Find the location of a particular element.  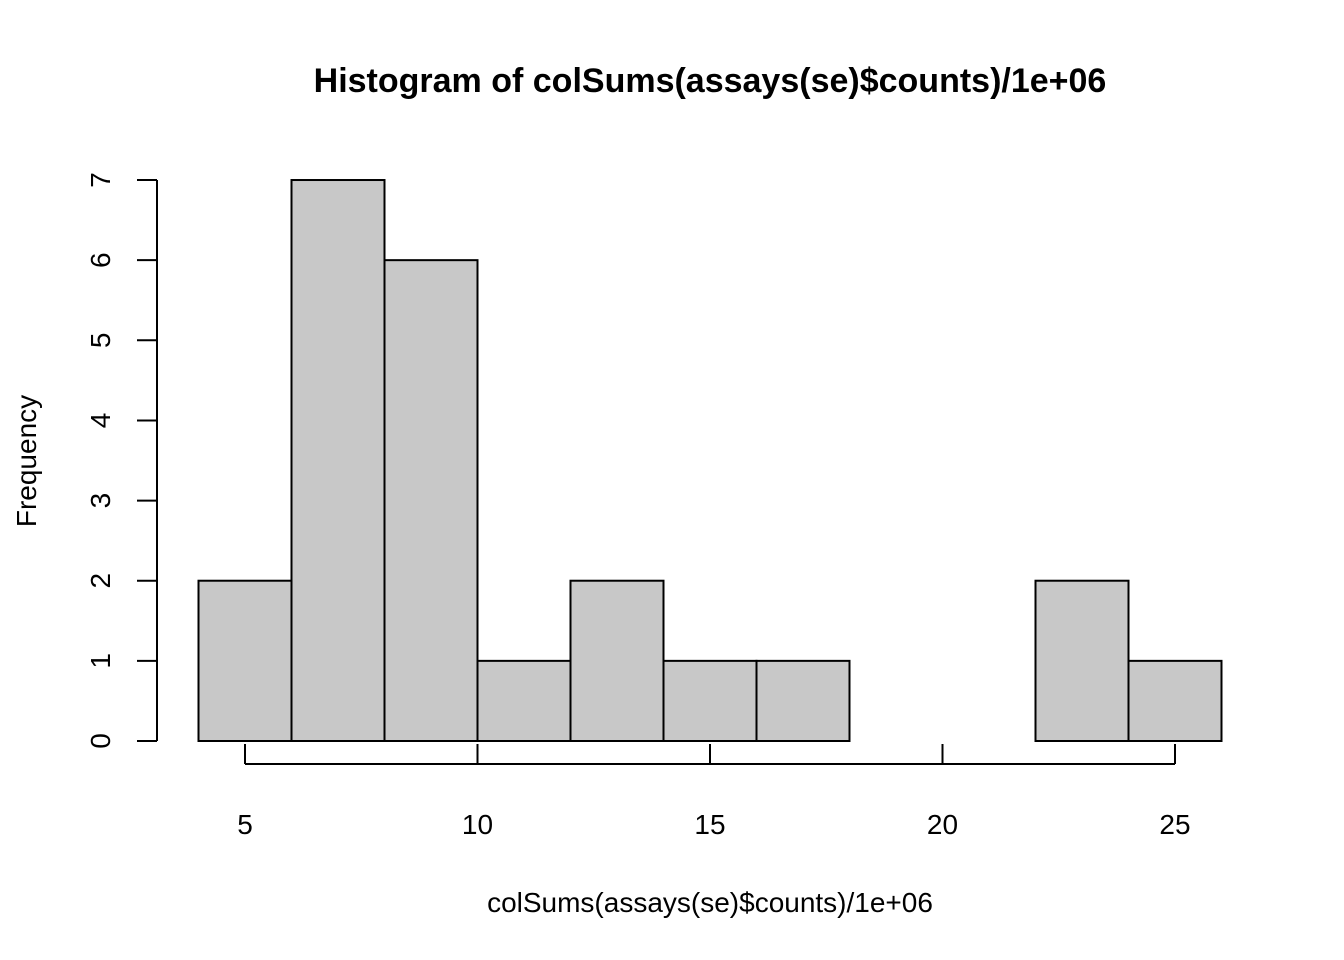

x-axis-label: colSums(assays(se)$counts)/1e+06 is located at coordinates (710, 902).